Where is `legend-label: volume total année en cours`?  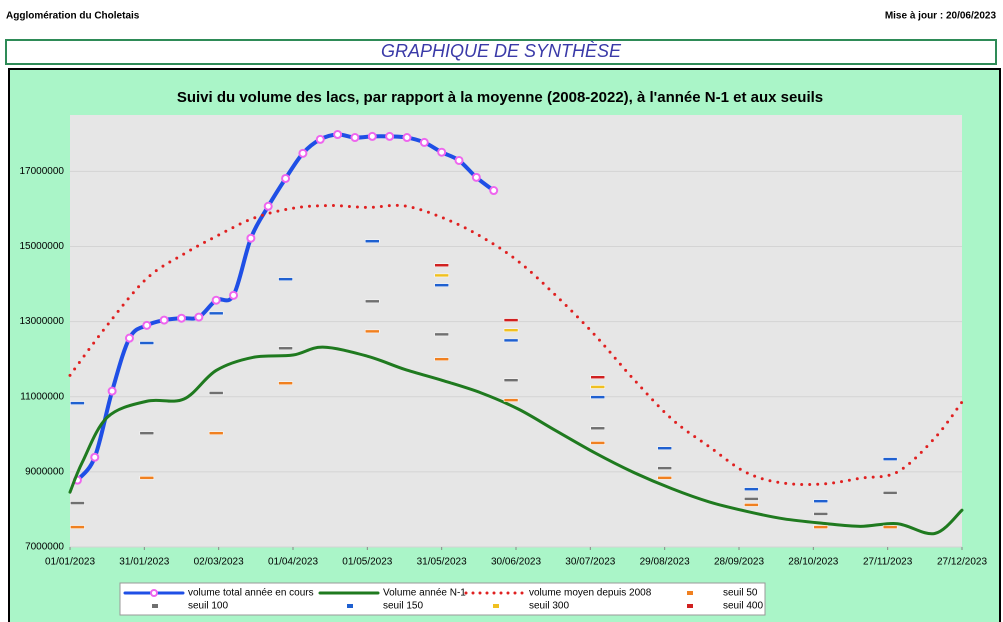 legend-label: volume total année en cours is located at coordinates (251, 593).